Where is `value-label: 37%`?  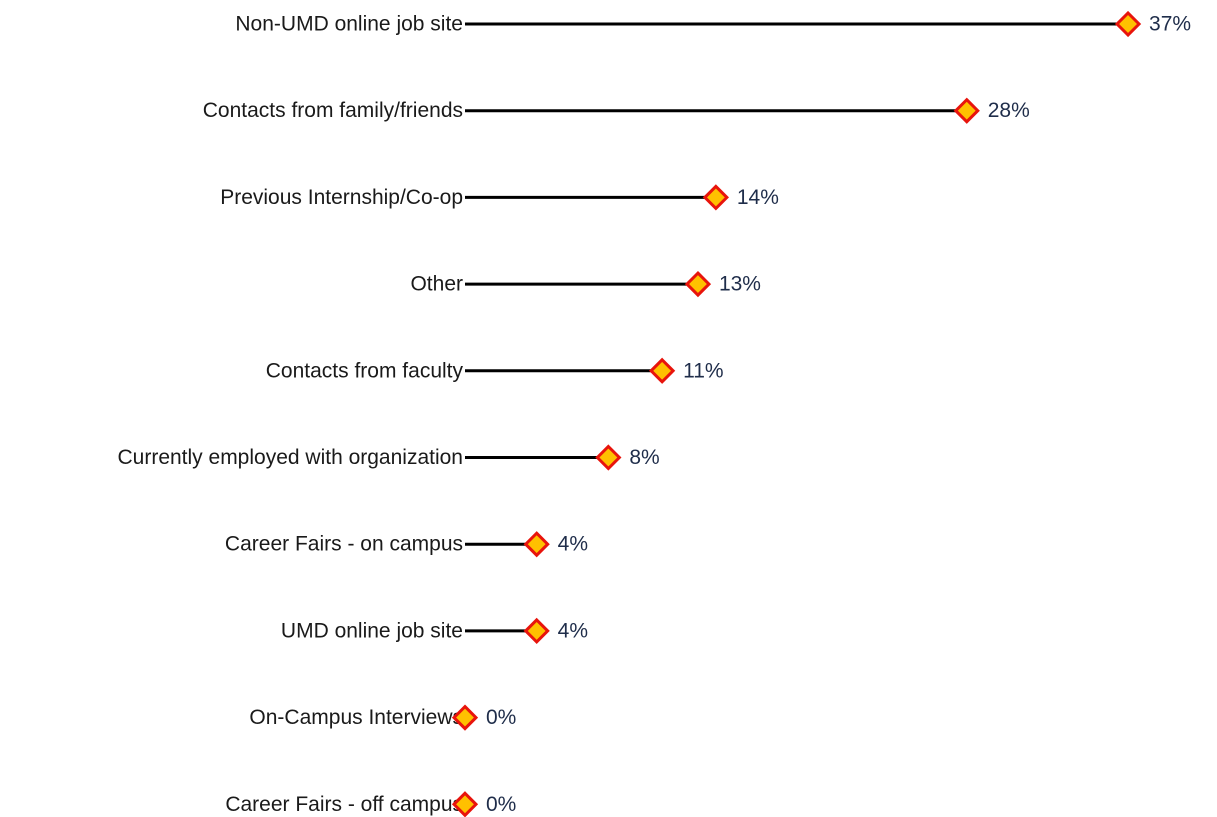
value-label: 37% is located at coordinates (1170, 24).